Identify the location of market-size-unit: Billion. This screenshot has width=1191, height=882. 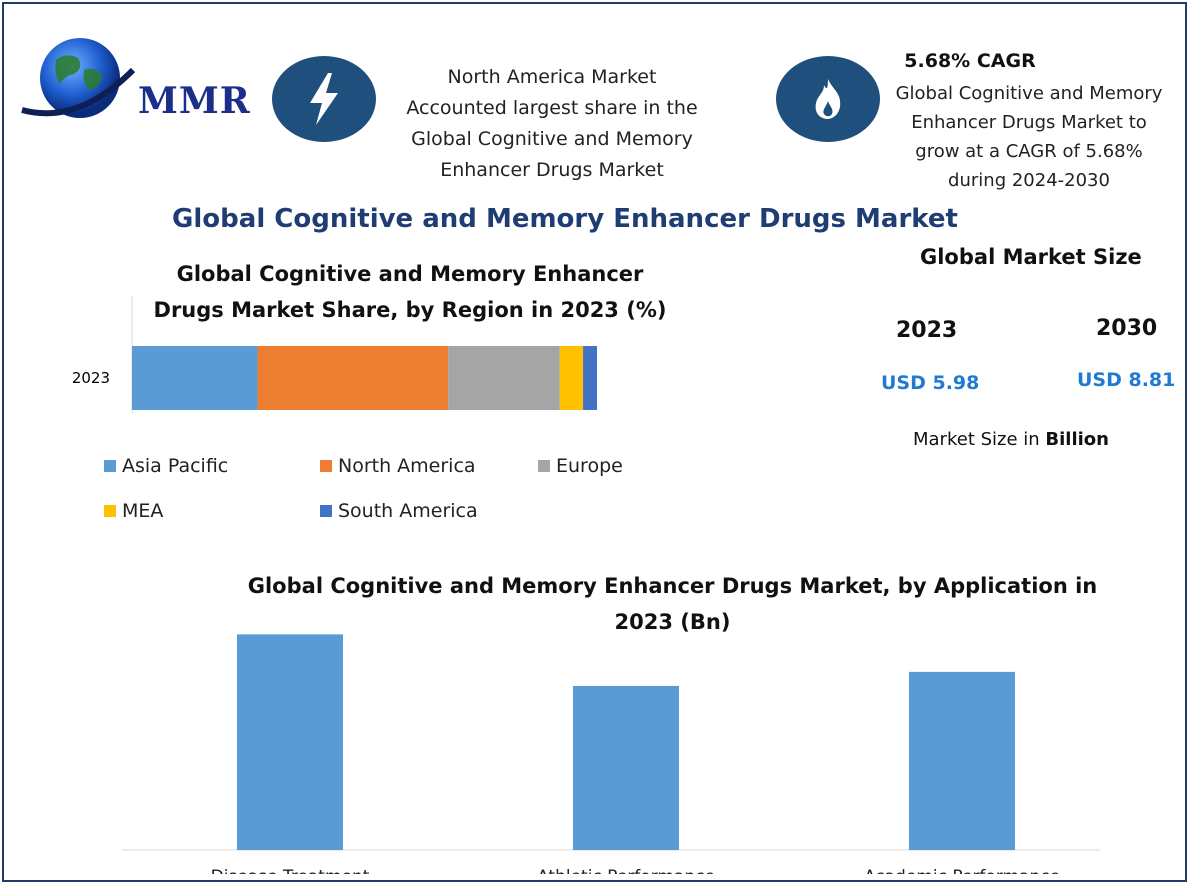
(1077, 439).